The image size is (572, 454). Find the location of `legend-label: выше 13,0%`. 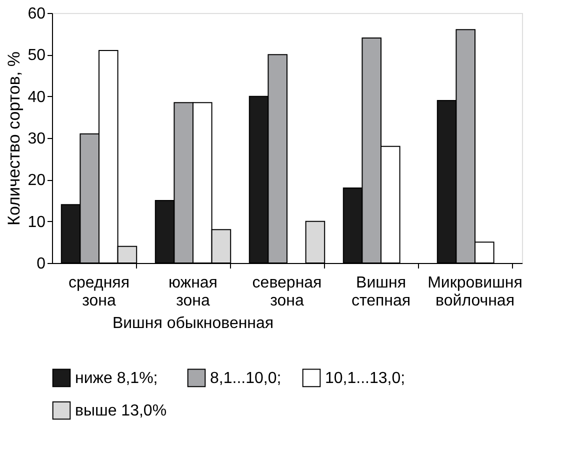

legend-label: выше 13,0% is located at coordinates (121, 411).